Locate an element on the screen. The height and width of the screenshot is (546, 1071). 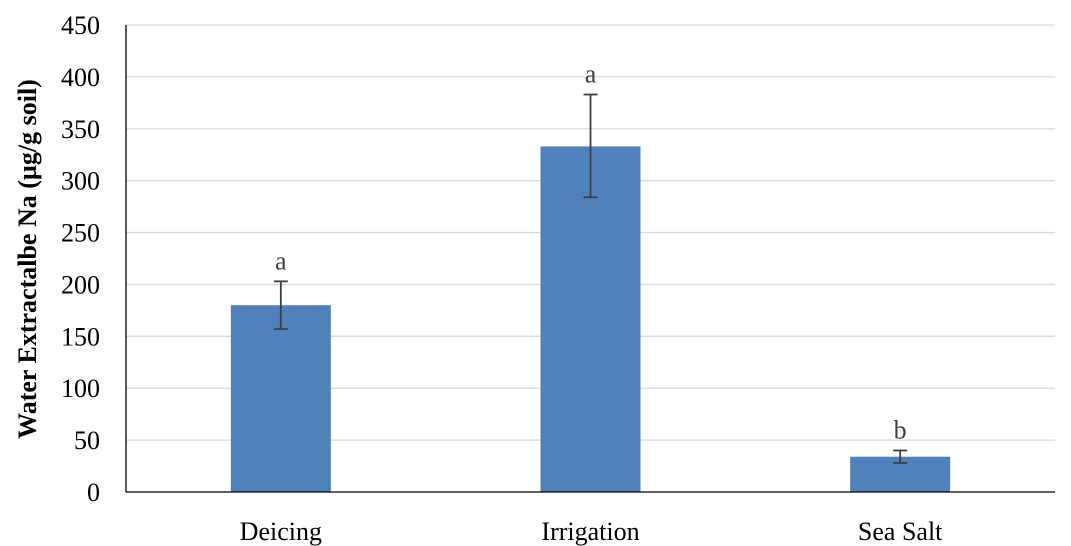
x-category-label: Irrigation is located at coordinates (590, 531).